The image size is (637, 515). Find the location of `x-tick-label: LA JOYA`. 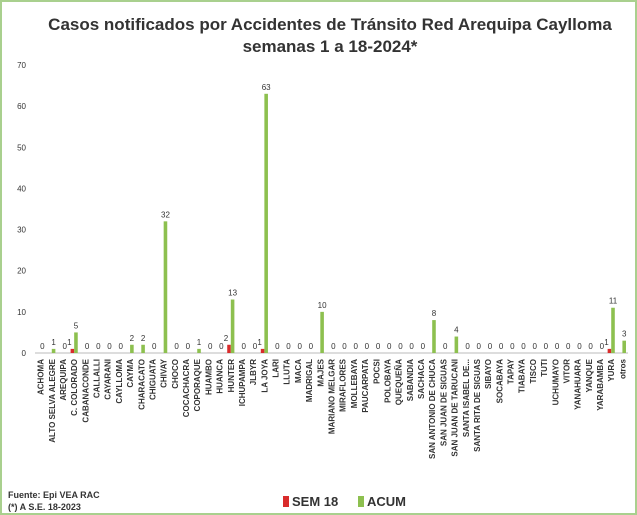

x-tick-label: LA JOYA is located at coordinates (264, 376).